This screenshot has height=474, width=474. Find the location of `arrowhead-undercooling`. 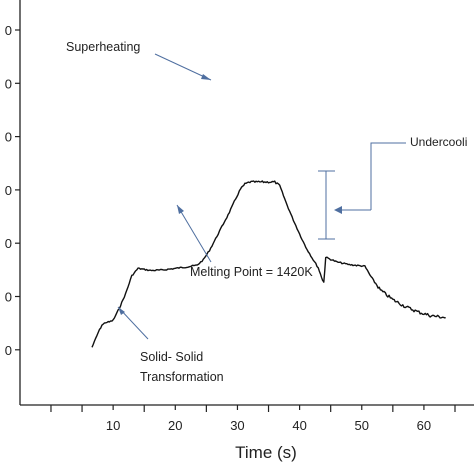

arrowhead-undercooling is located at coordinates (338, 210).